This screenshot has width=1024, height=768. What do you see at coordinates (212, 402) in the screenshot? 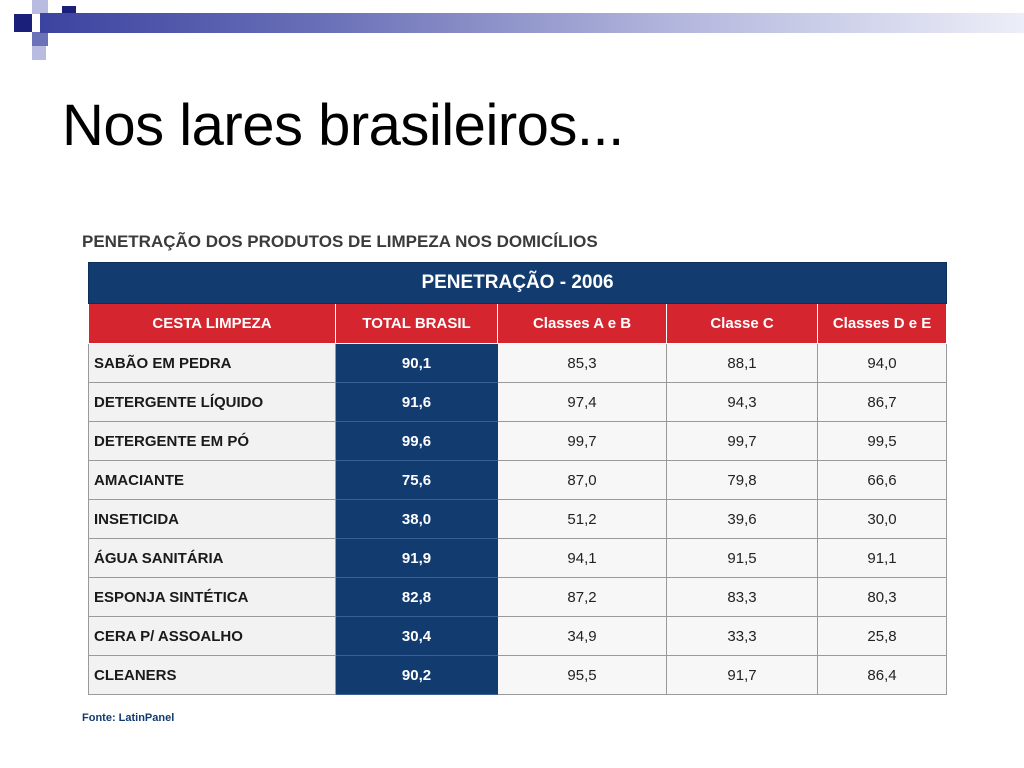
I see `row-category: DETERGENTE LÍQUIDO` at bounding box center [212, 402].